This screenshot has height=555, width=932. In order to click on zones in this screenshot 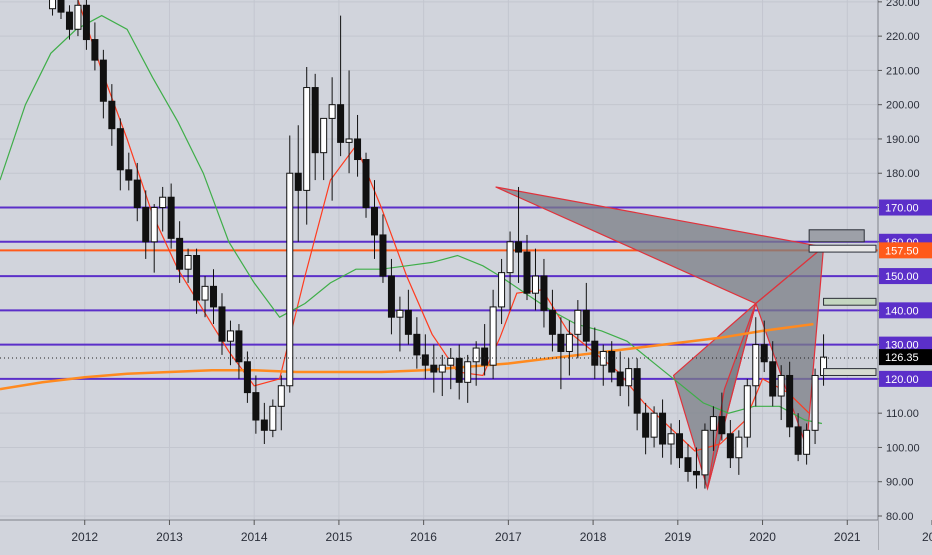, I will do `click(842, 302)`.